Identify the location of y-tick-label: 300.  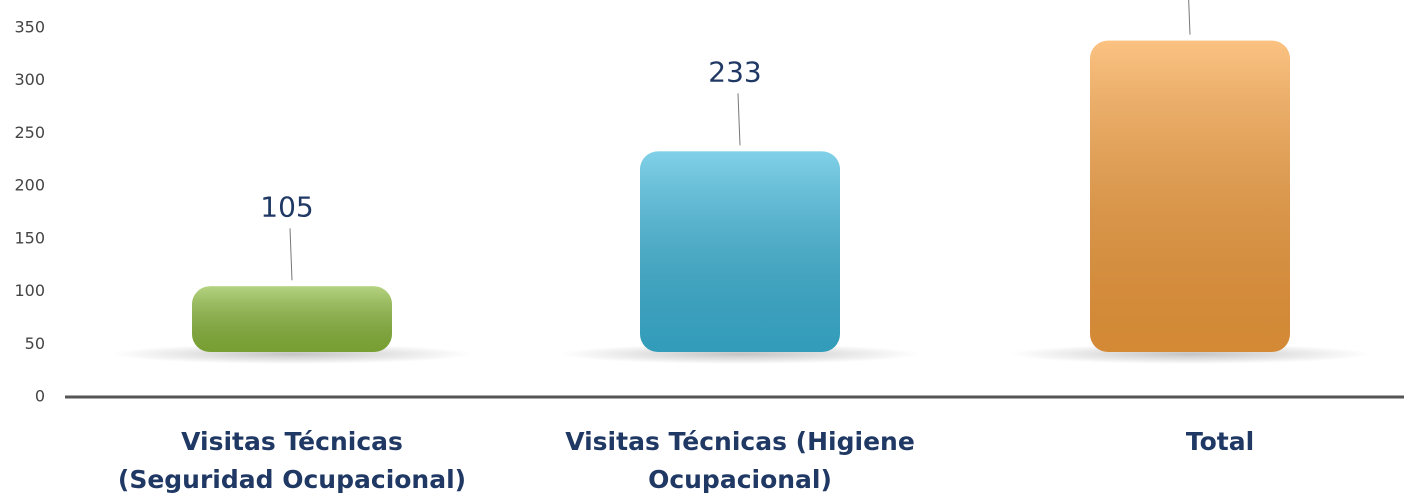
(29, 79).